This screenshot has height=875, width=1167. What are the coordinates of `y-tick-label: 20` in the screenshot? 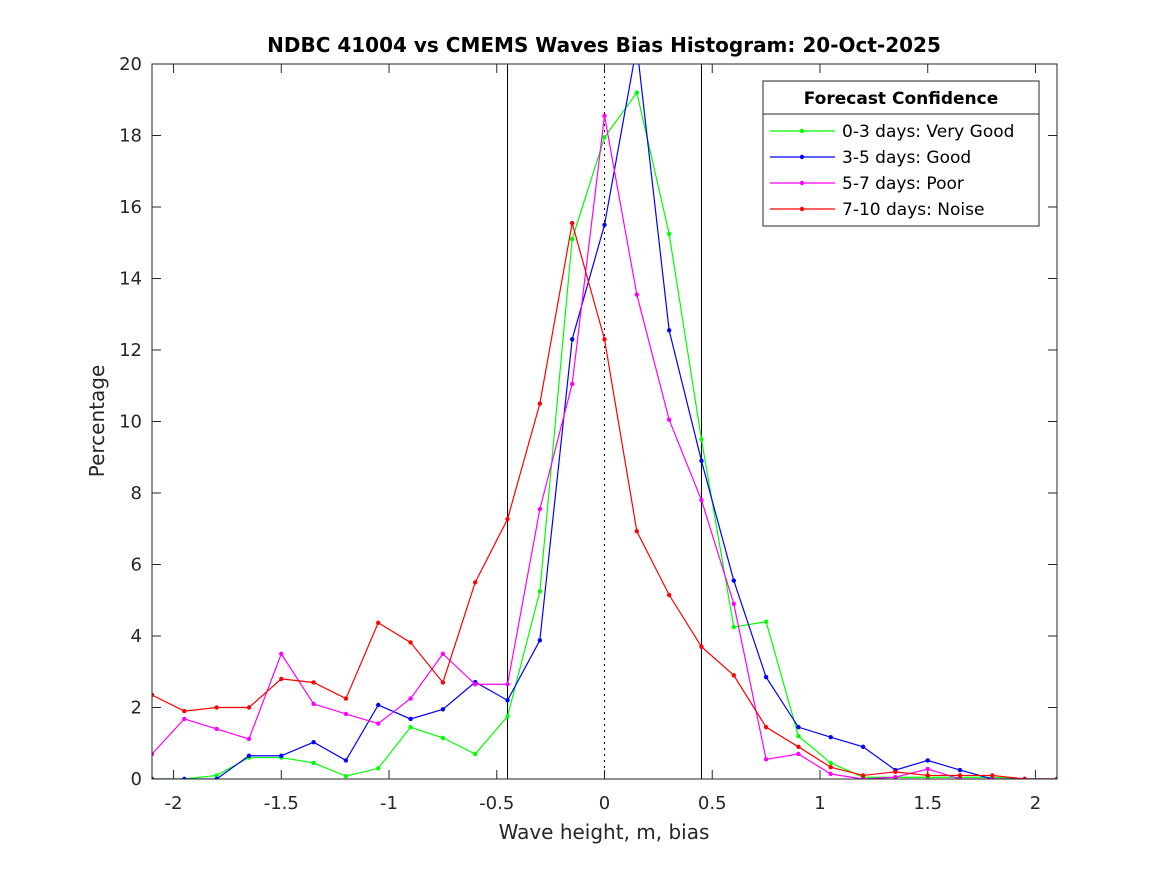 It's located at (130, 64).